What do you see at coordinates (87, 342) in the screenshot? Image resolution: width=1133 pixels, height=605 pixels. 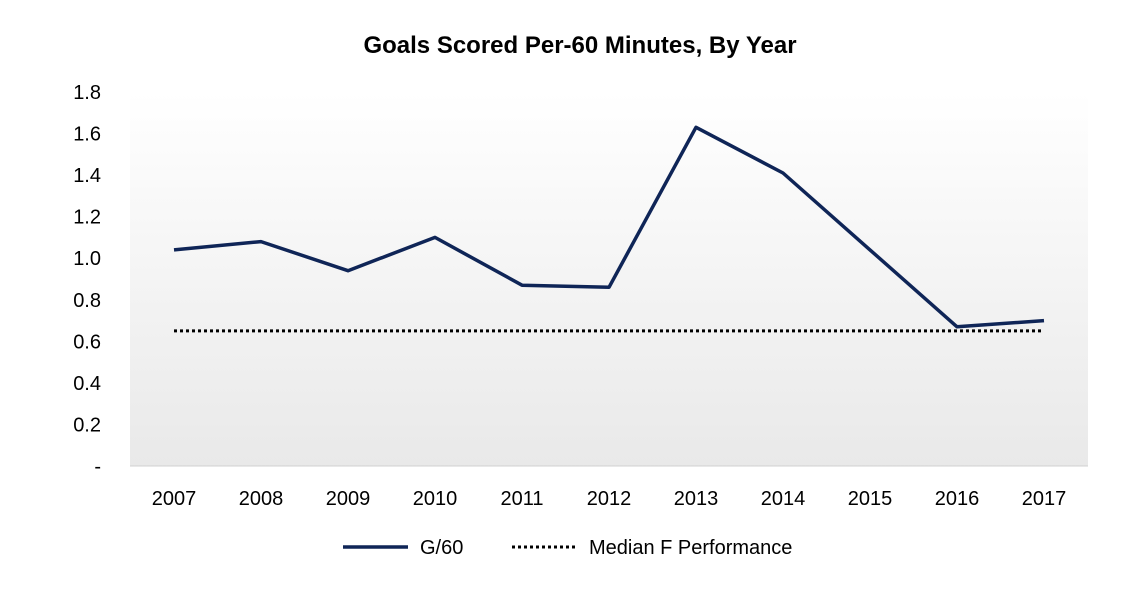 I see `y-tick-label: 0.6` at bounding box center [87, 342].